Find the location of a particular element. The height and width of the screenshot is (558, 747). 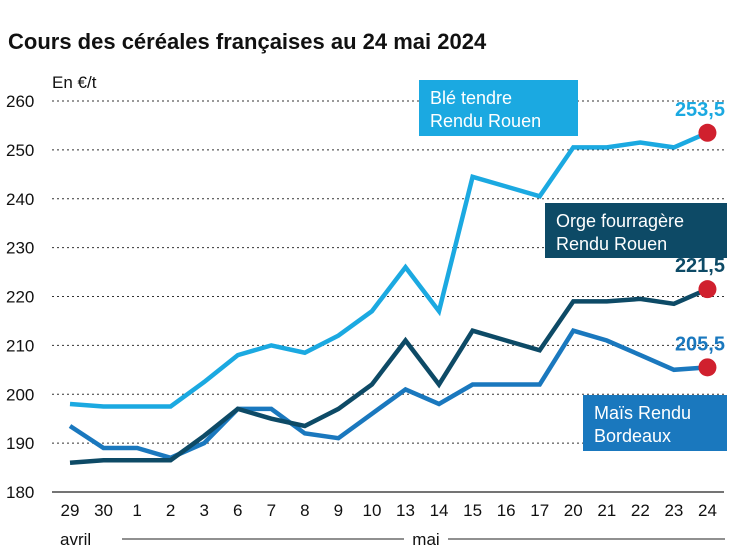

x-tick-label: 22 is located at coordinates (640, 510).